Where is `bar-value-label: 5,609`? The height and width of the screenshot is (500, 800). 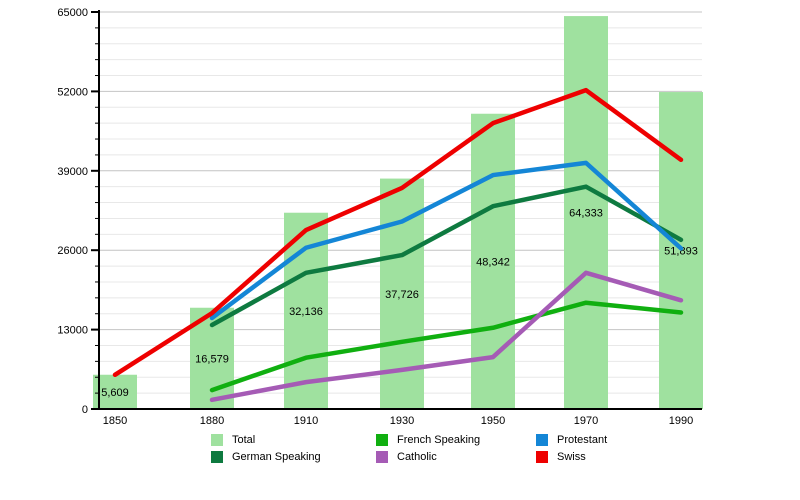 bar-value-label: 5,609 is located at coordinates (115, 393).